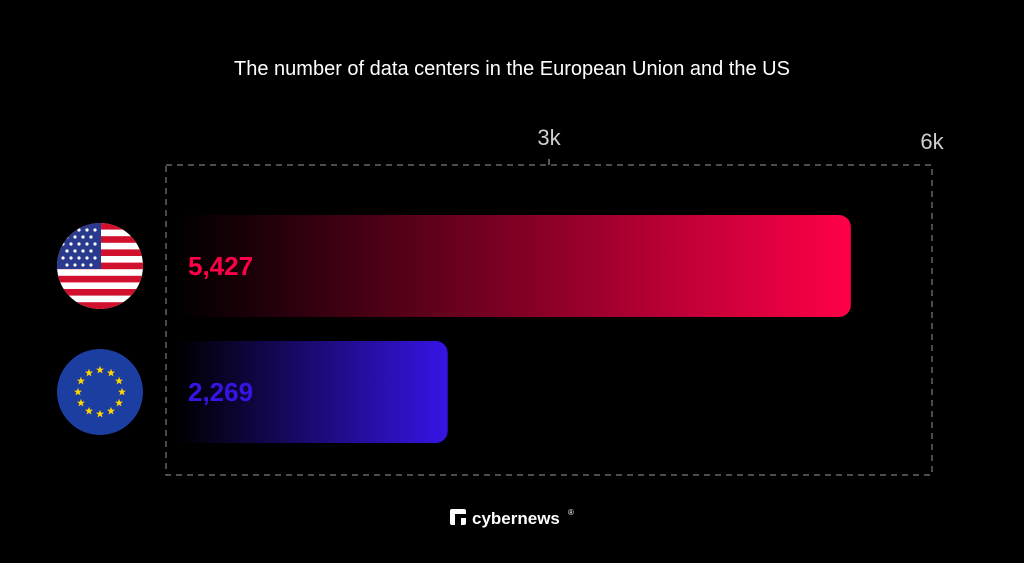  Describe the element at coordinates (514, 266) in the screenshot. I see `bar-us` at that location.